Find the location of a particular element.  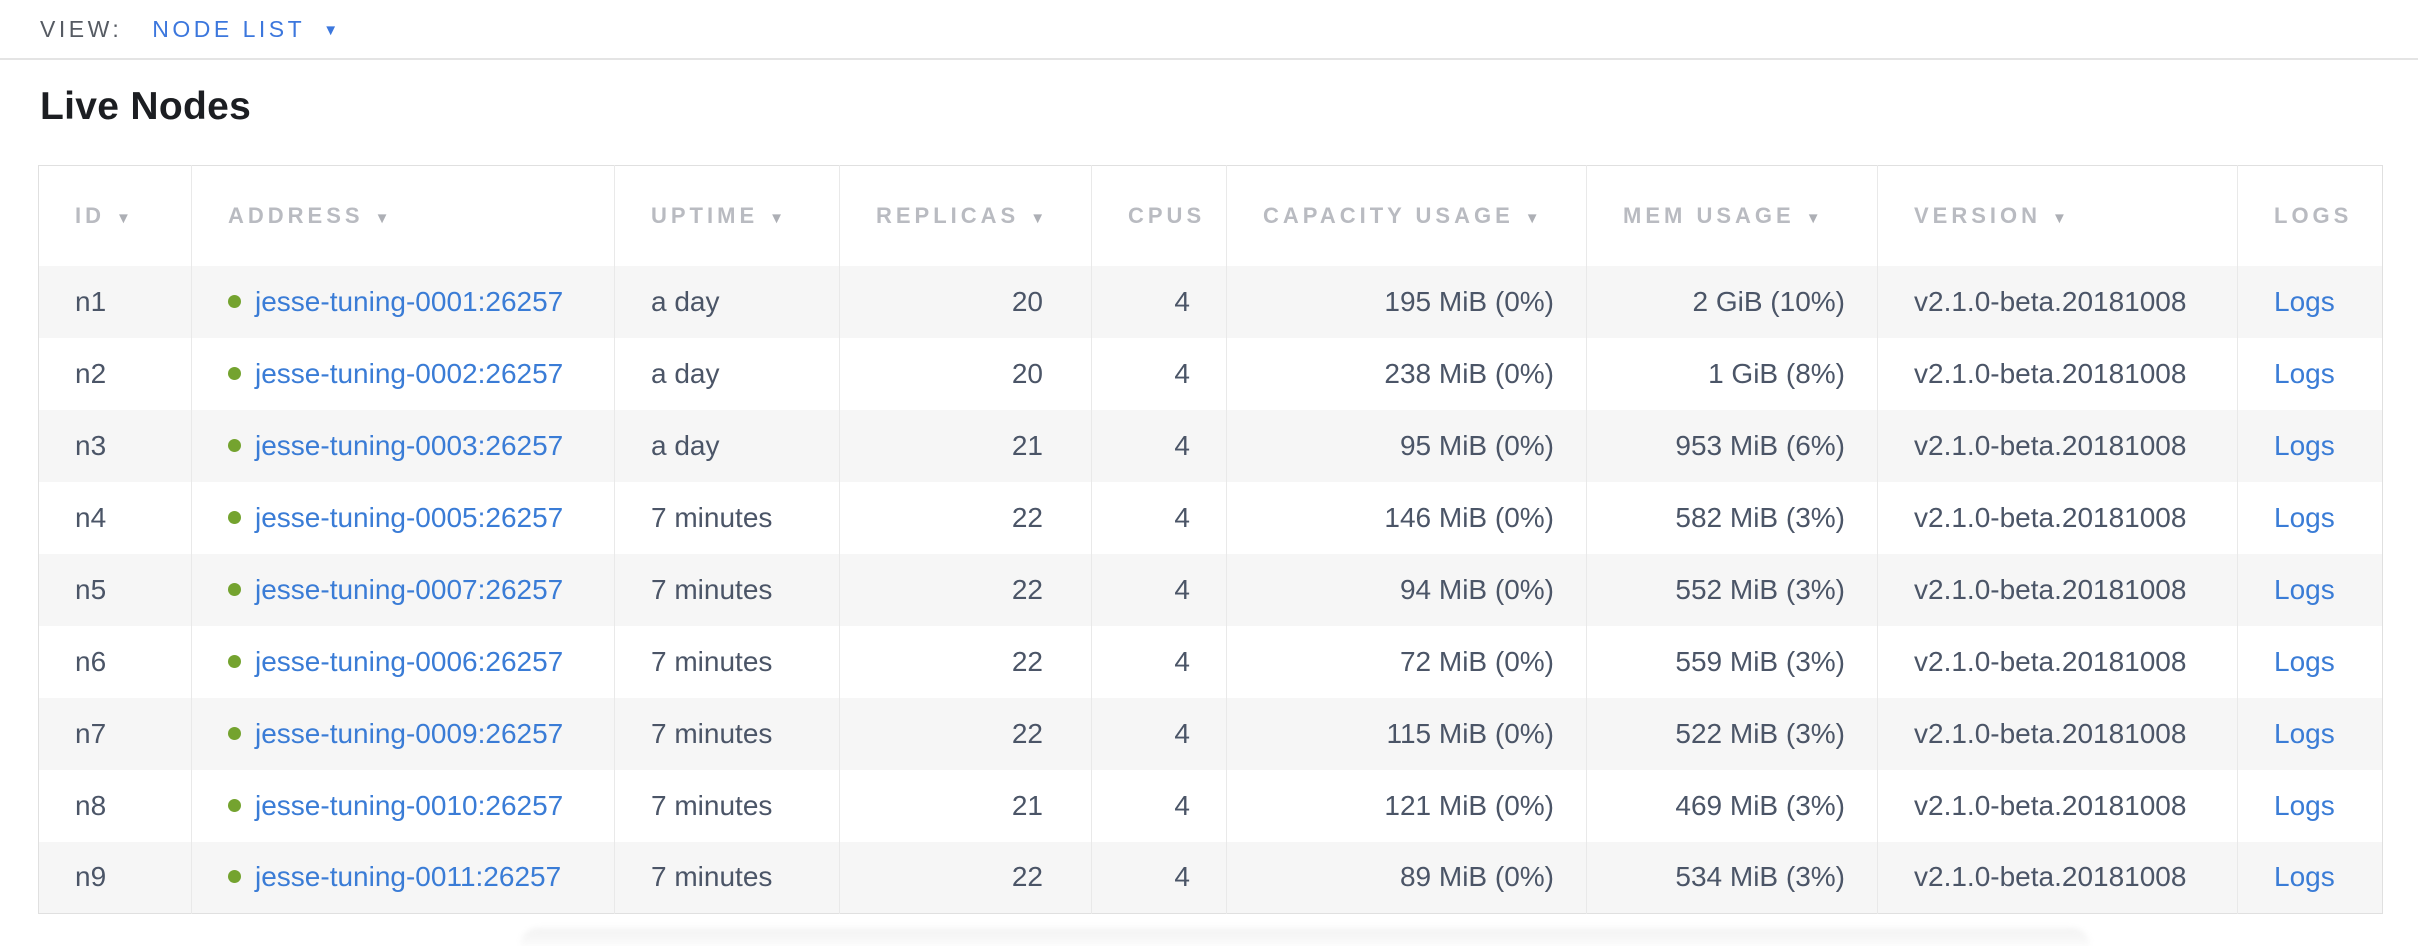

node-address-cell: jesse-tuning-0003:26257 is located at coordinates (403, 445).